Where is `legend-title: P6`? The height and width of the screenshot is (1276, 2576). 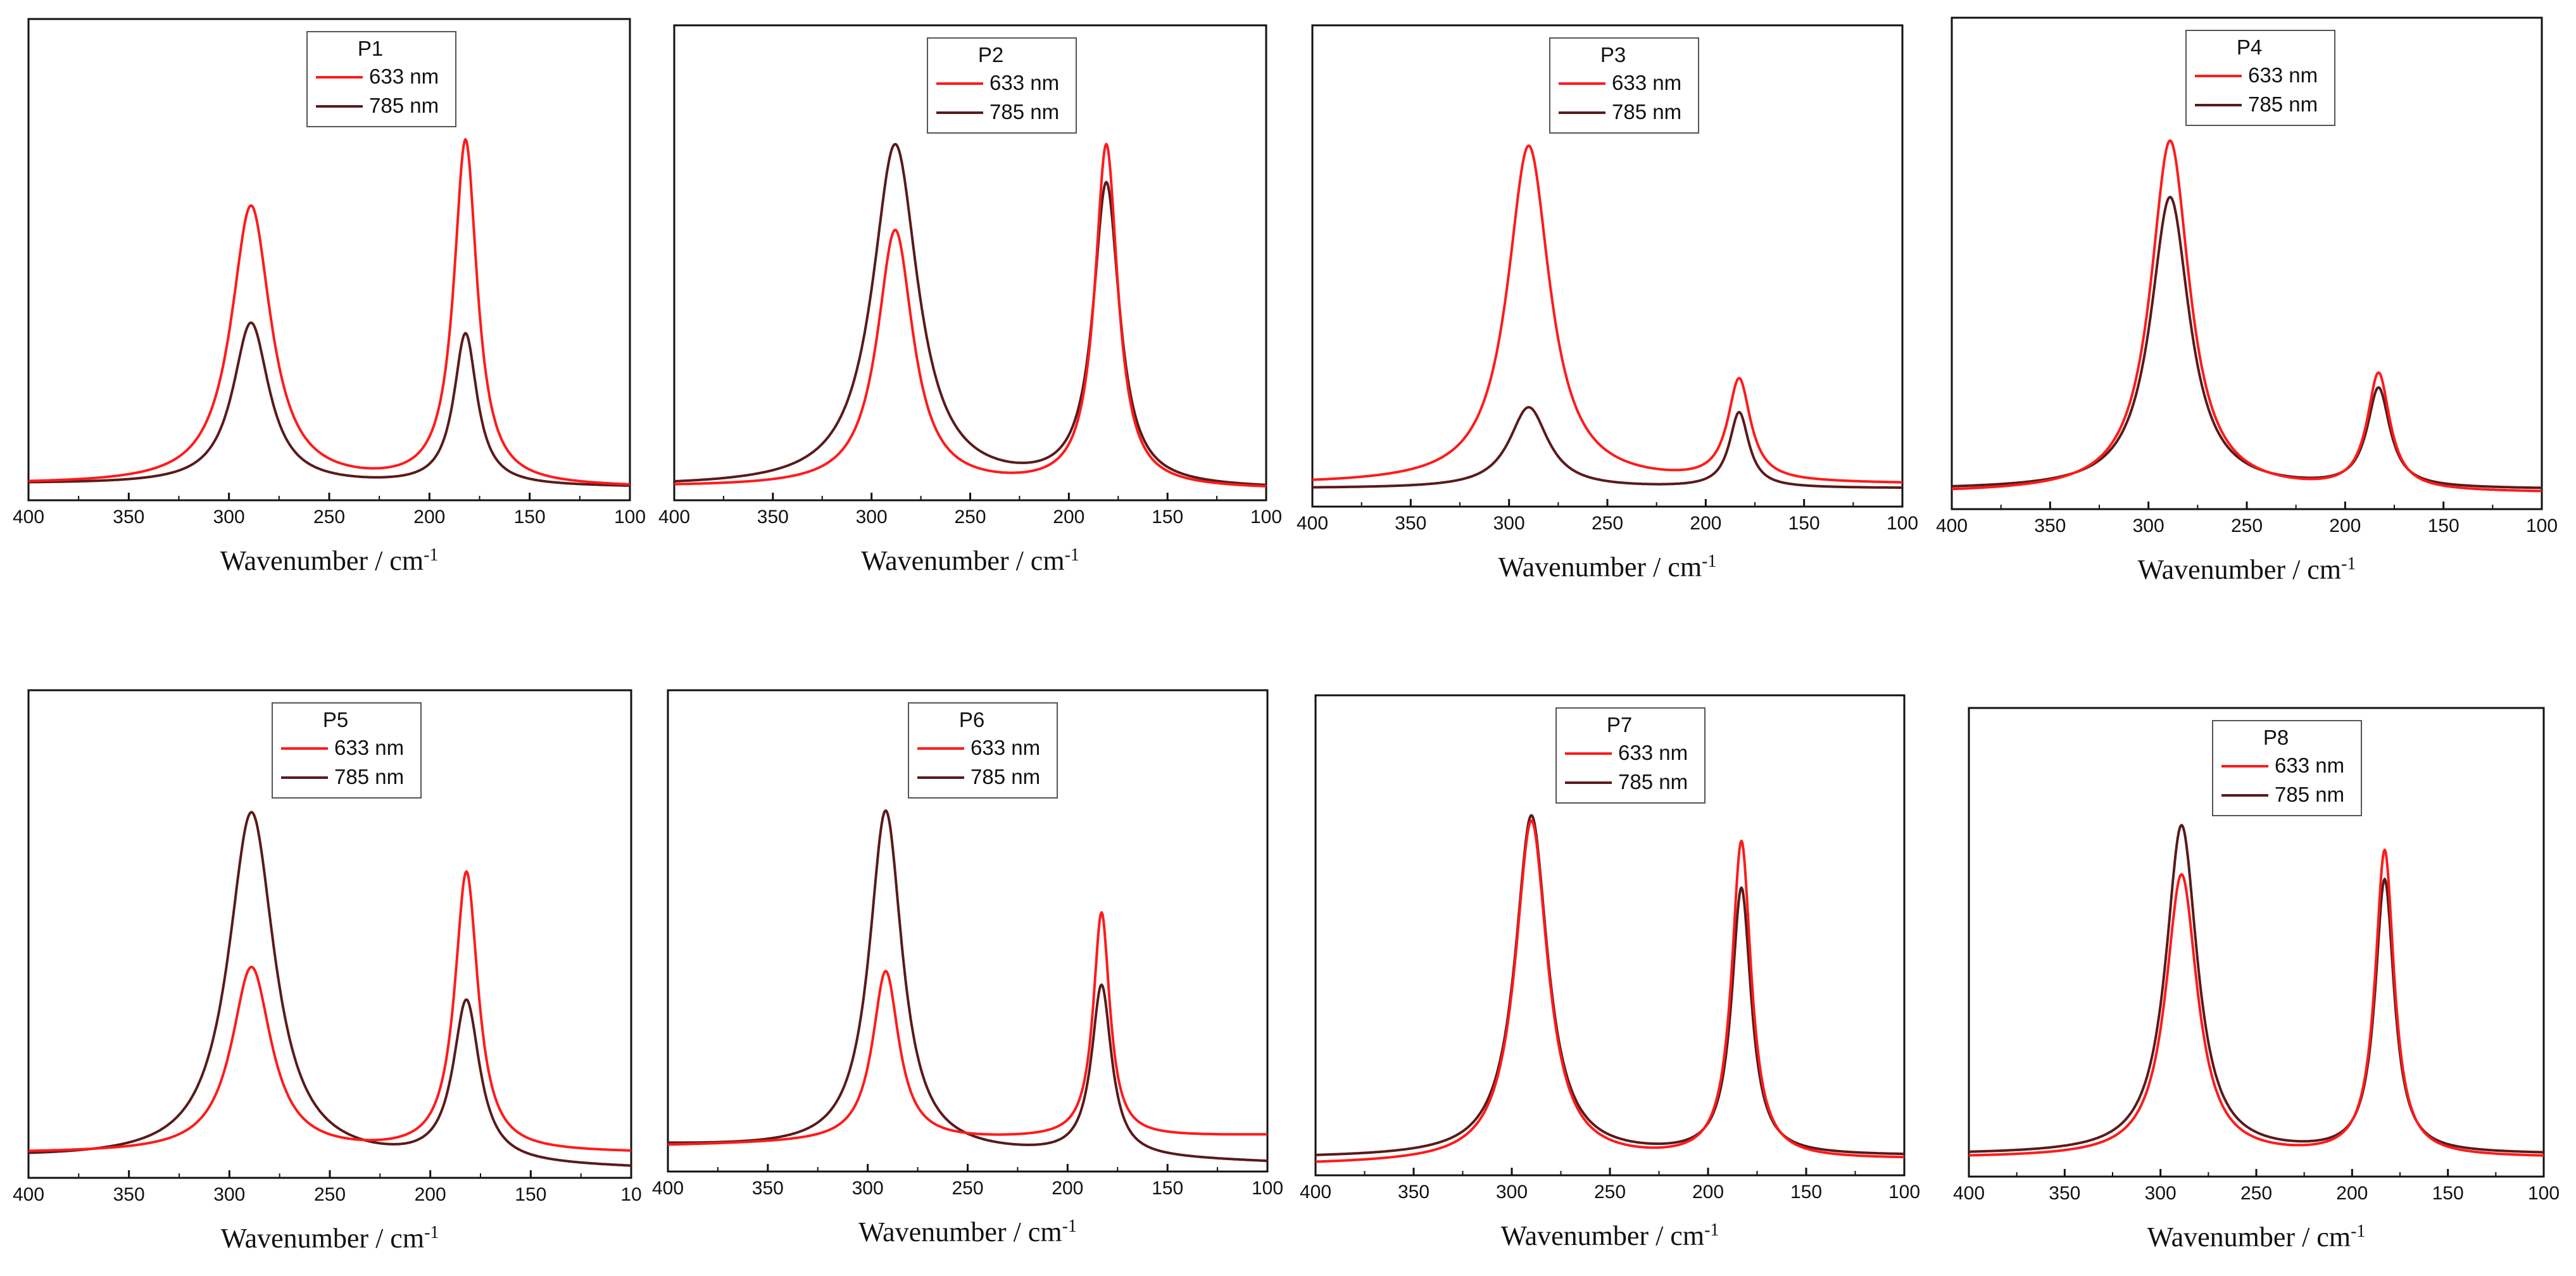 legend-title: P6 is located at coordinates (971, 719).